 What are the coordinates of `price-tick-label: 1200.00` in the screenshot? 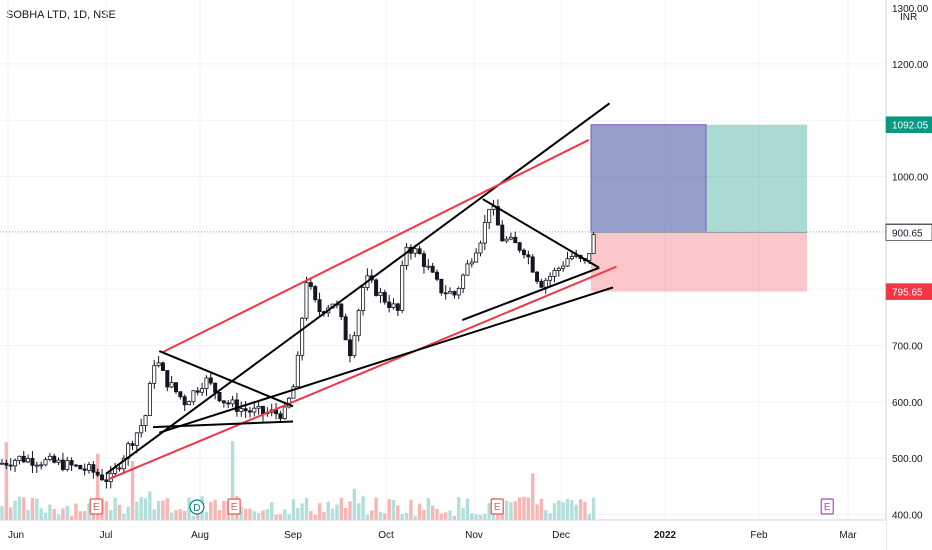 It's located at (910, 65).